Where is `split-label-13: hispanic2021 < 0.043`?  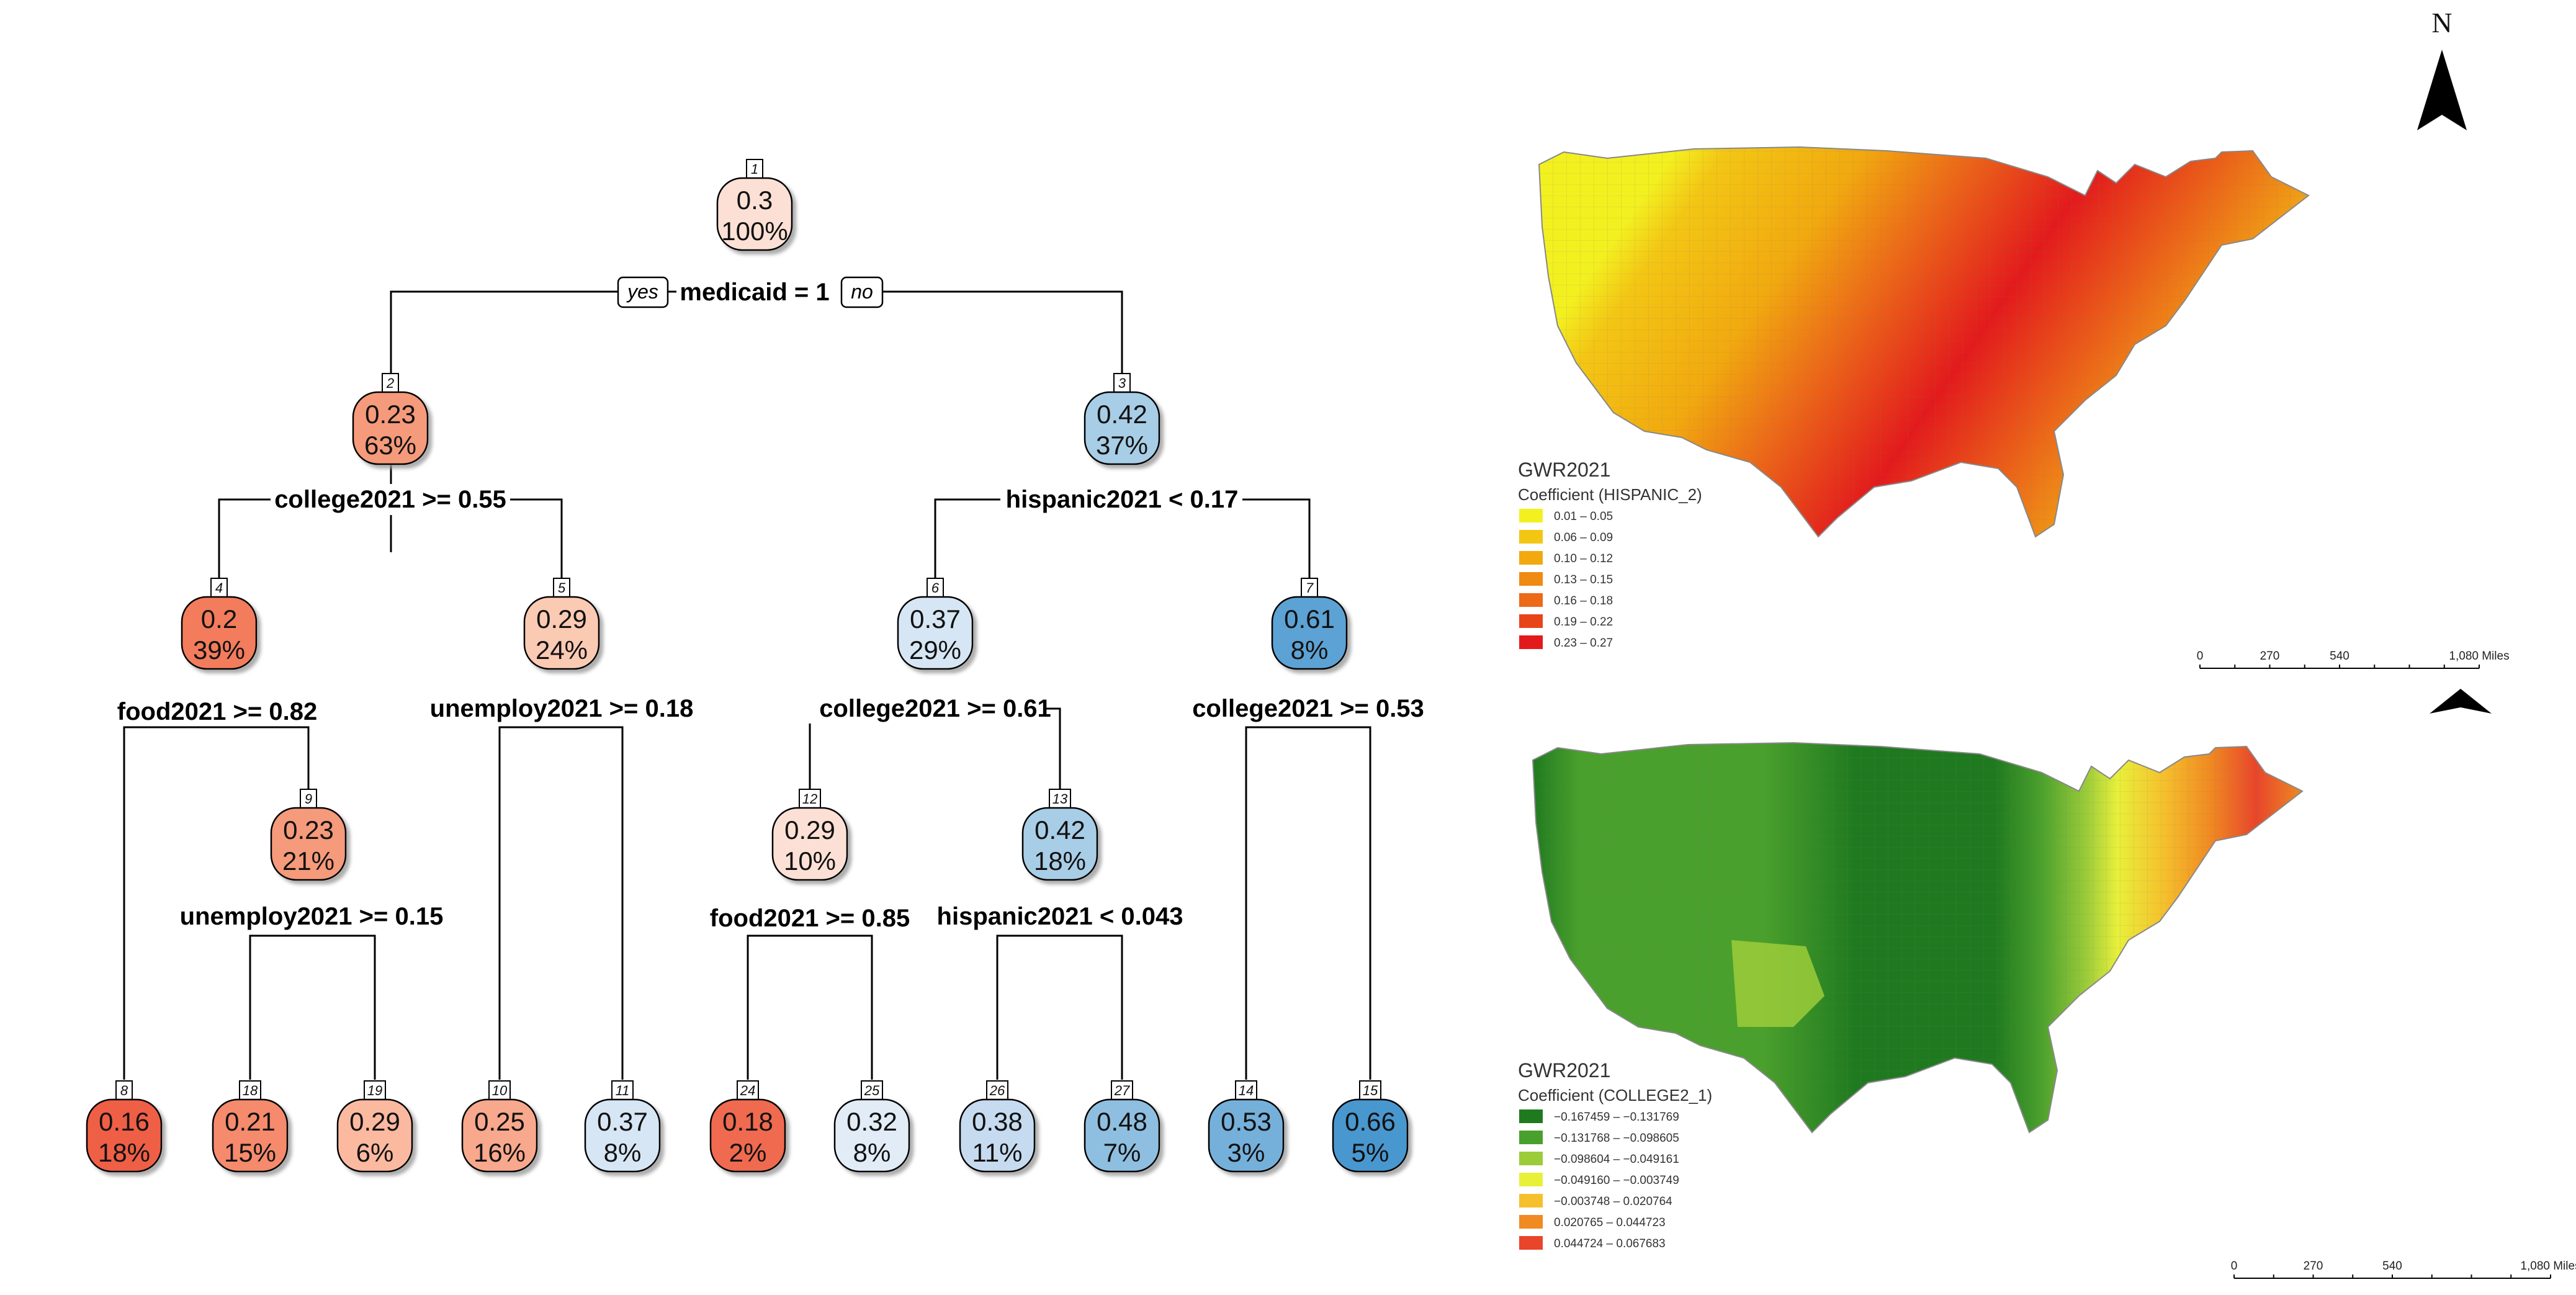
split-label-13: hispanic2021 < 0.043 is located at coordinates (1060, 917).